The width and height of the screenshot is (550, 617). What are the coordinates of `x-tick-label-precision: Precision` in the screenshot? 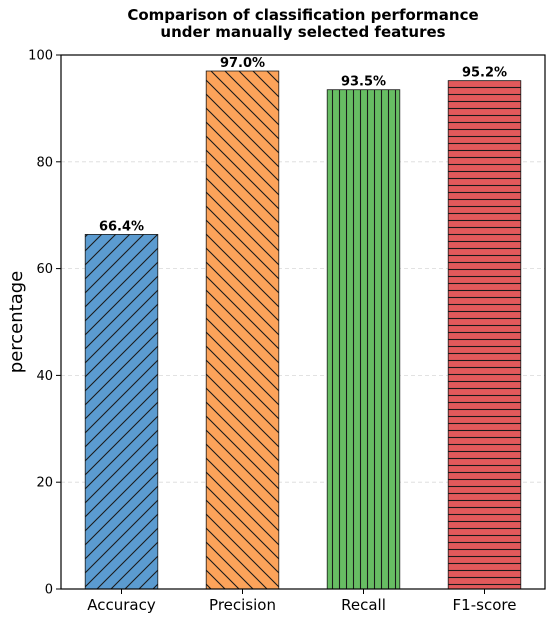 It's located at (242, 605).